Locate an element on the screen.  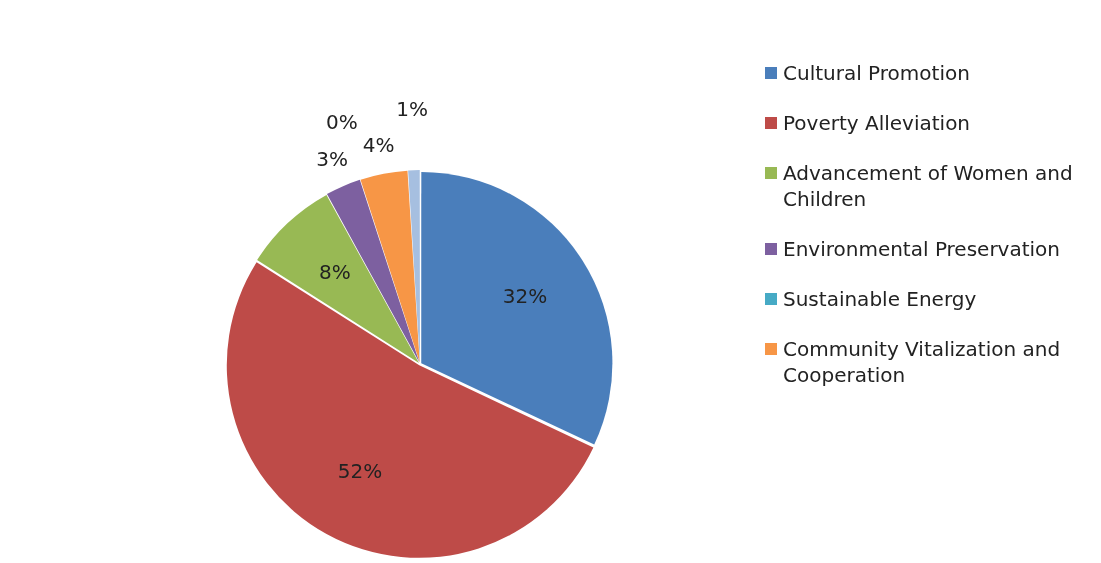
legend-label: Community Vitalization and Cooperation is located at coordinates (922, 362).